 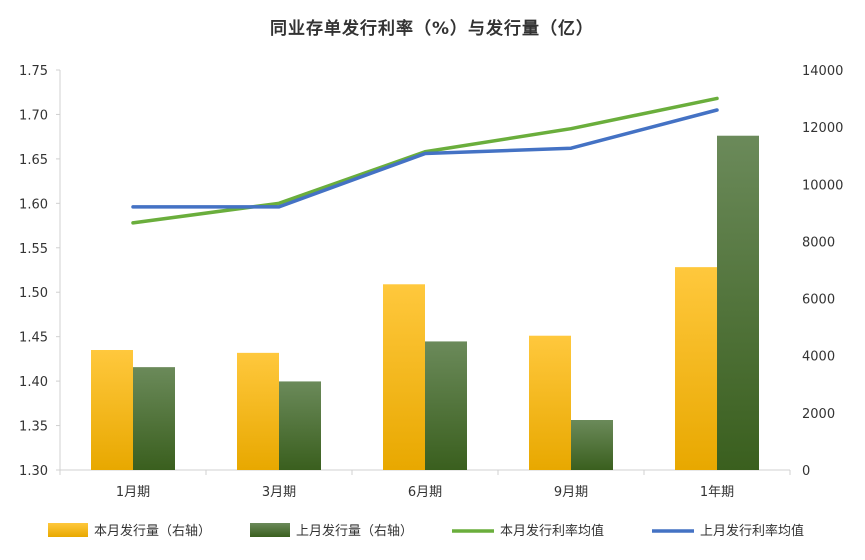 What do you see at coordinates (822, 71) in the screenshot?
I see `y-right-tick-label: 14000` at bounding box center [822, 71].